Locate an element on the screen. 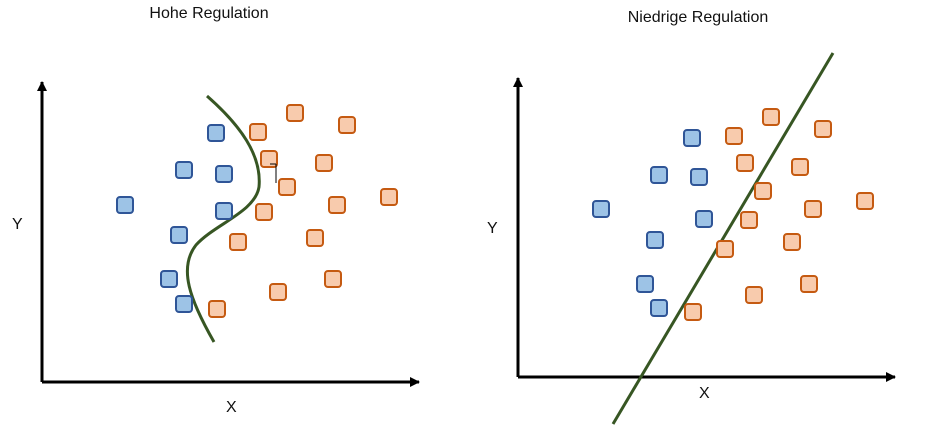 The height and width of the screenshot is (430, 935). left-panel-title: Hohe Regulation is located at coordinates (209, 13).